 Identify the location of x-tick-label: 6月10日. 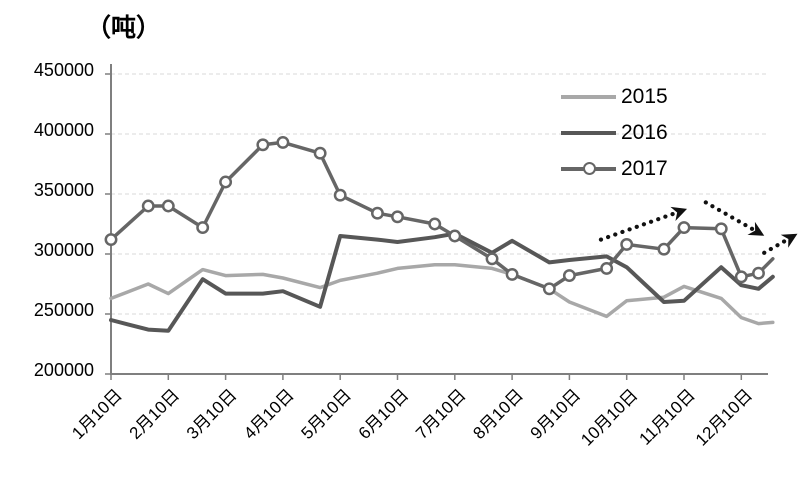
(384, 414).